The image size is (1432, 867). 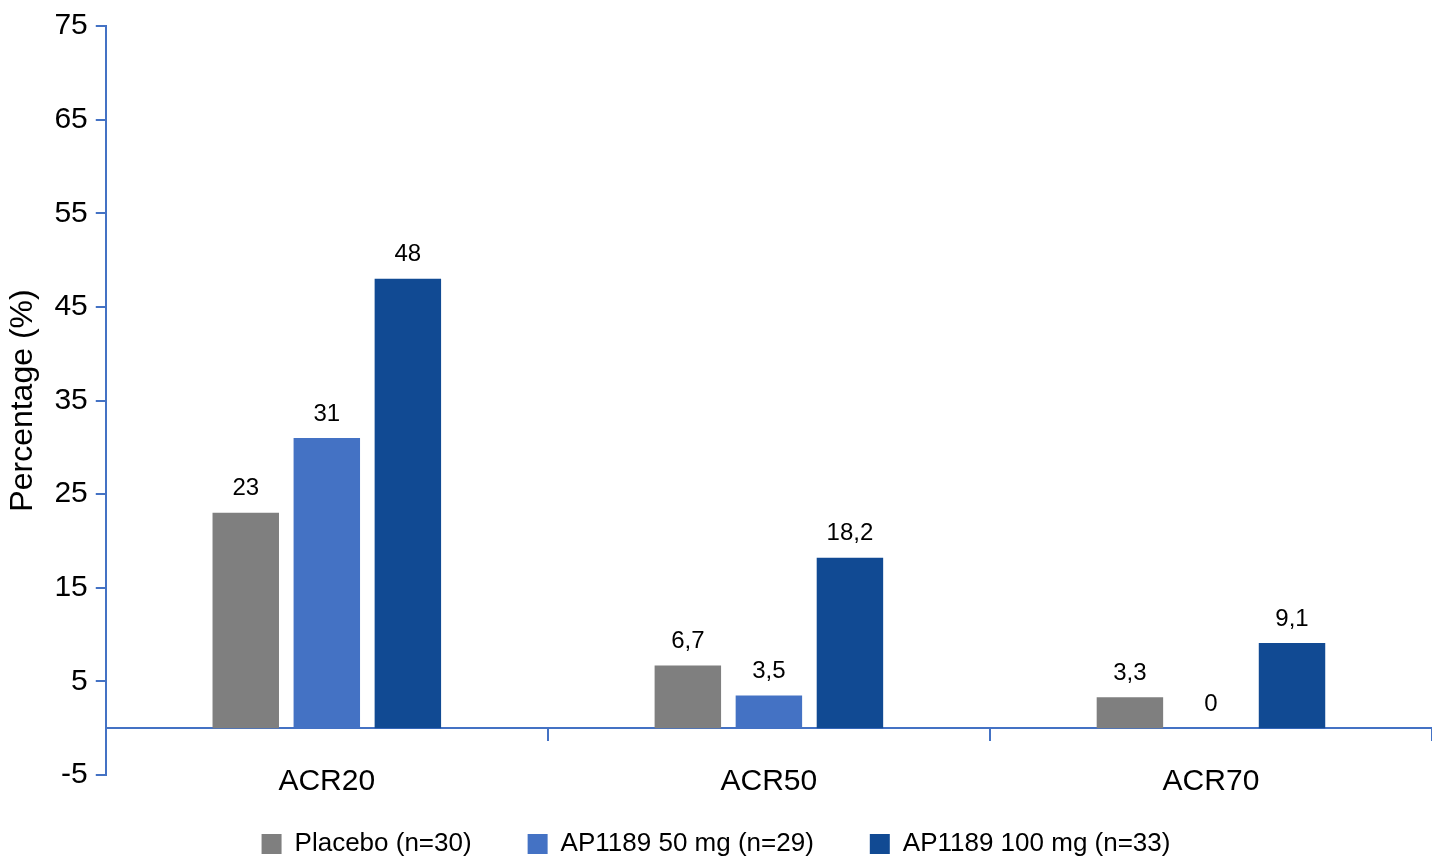 I want to click on legend-label: AP1189 100 mg (n=33), so click(x=1036, y=842).